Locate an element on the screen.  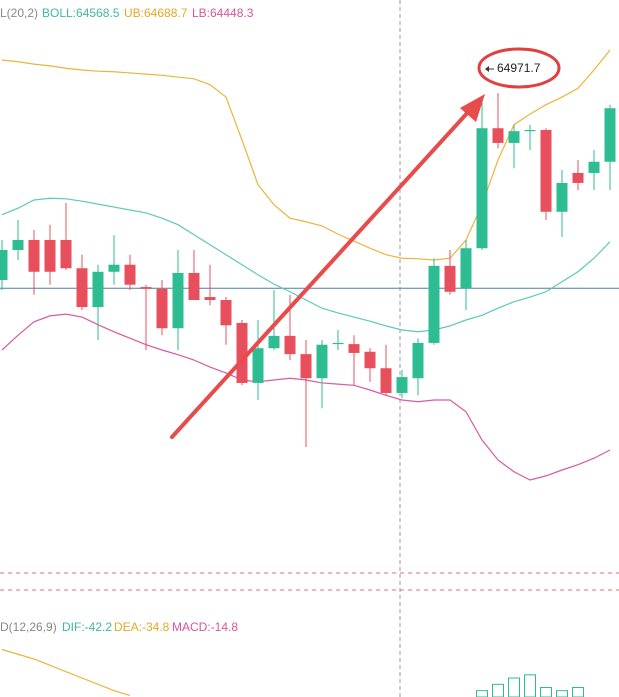
highlight-circle is located at coordinates (519, 68).